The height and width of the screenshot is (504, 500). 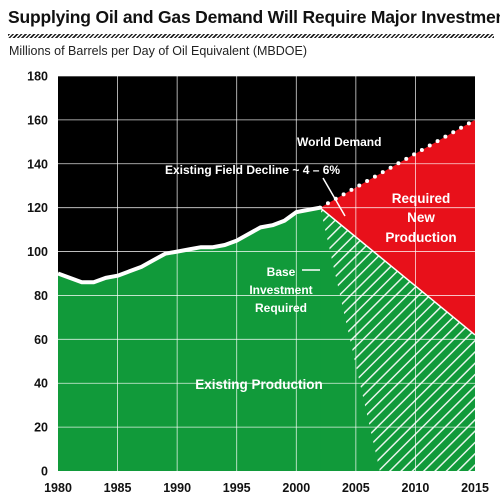 What do you see at coordinates (296, 488) in the screenshot?
I see `x-tick-label: 2000` at bounding box center [296, 488].